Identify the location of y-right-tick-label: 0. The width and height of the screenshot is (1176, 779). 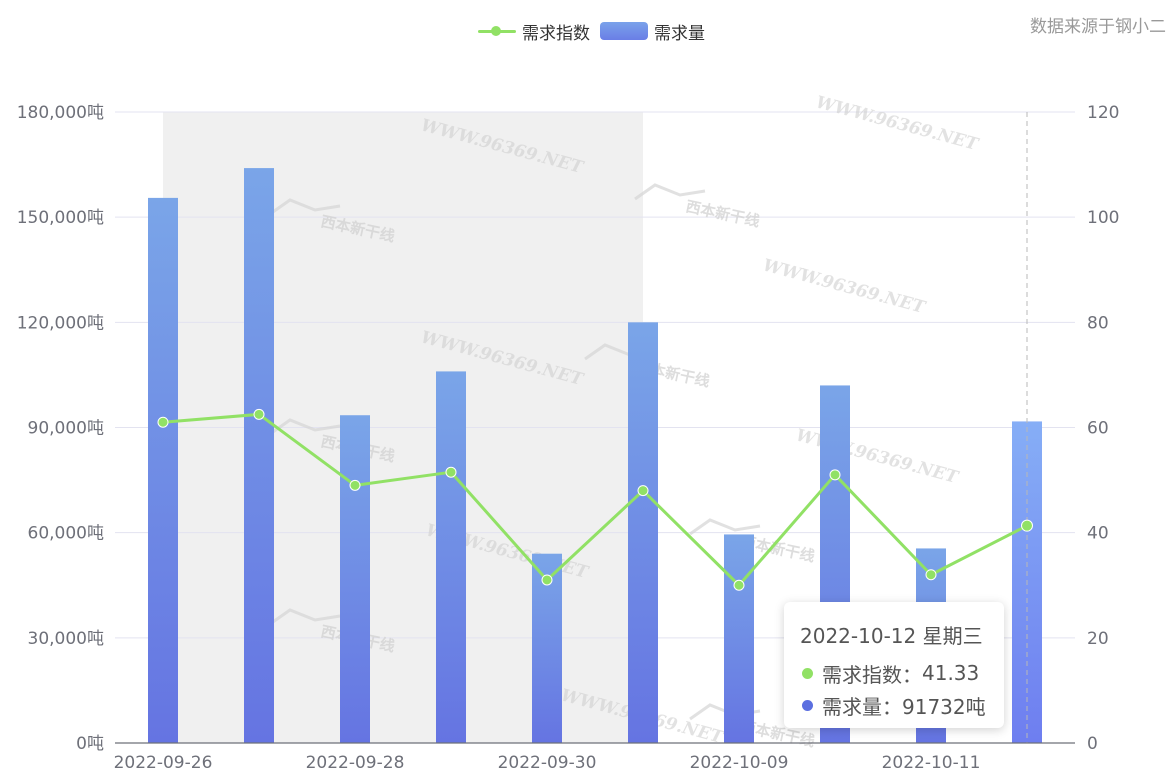
(1092, 744).